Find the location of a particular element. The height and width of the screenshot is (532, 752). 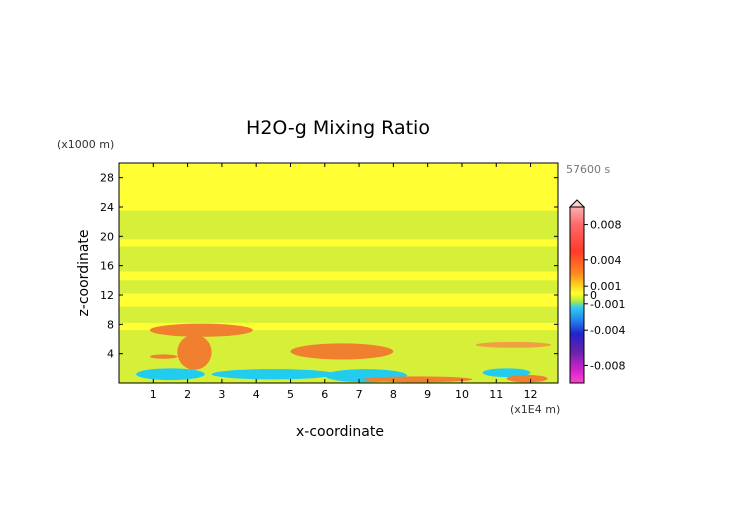

colorbar-arrow is located at coordinates (577, 203).